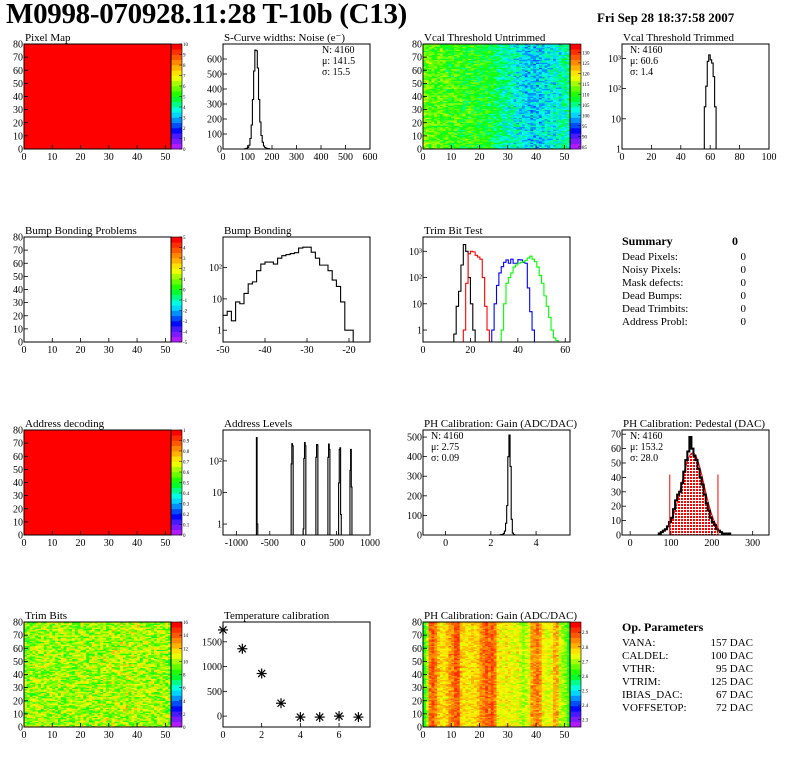 The width and height of the screenshot is (796, 772). What do you see at coordinates (109, 543) in the screenshot?
I see `x-tick-label: 30` at bounding box center [109, 543].